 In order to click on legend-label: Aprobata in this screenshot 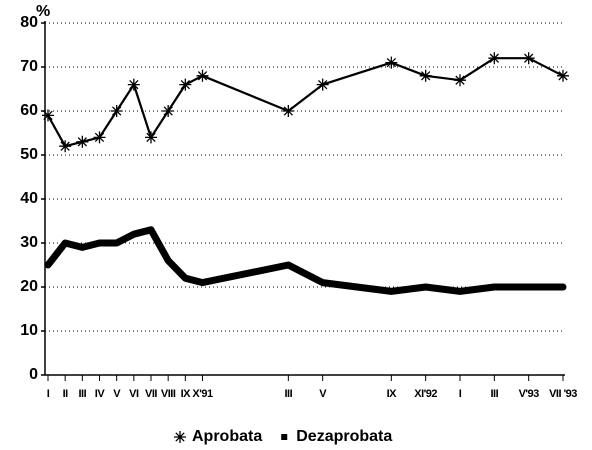, I will do `click(227, 436)`.